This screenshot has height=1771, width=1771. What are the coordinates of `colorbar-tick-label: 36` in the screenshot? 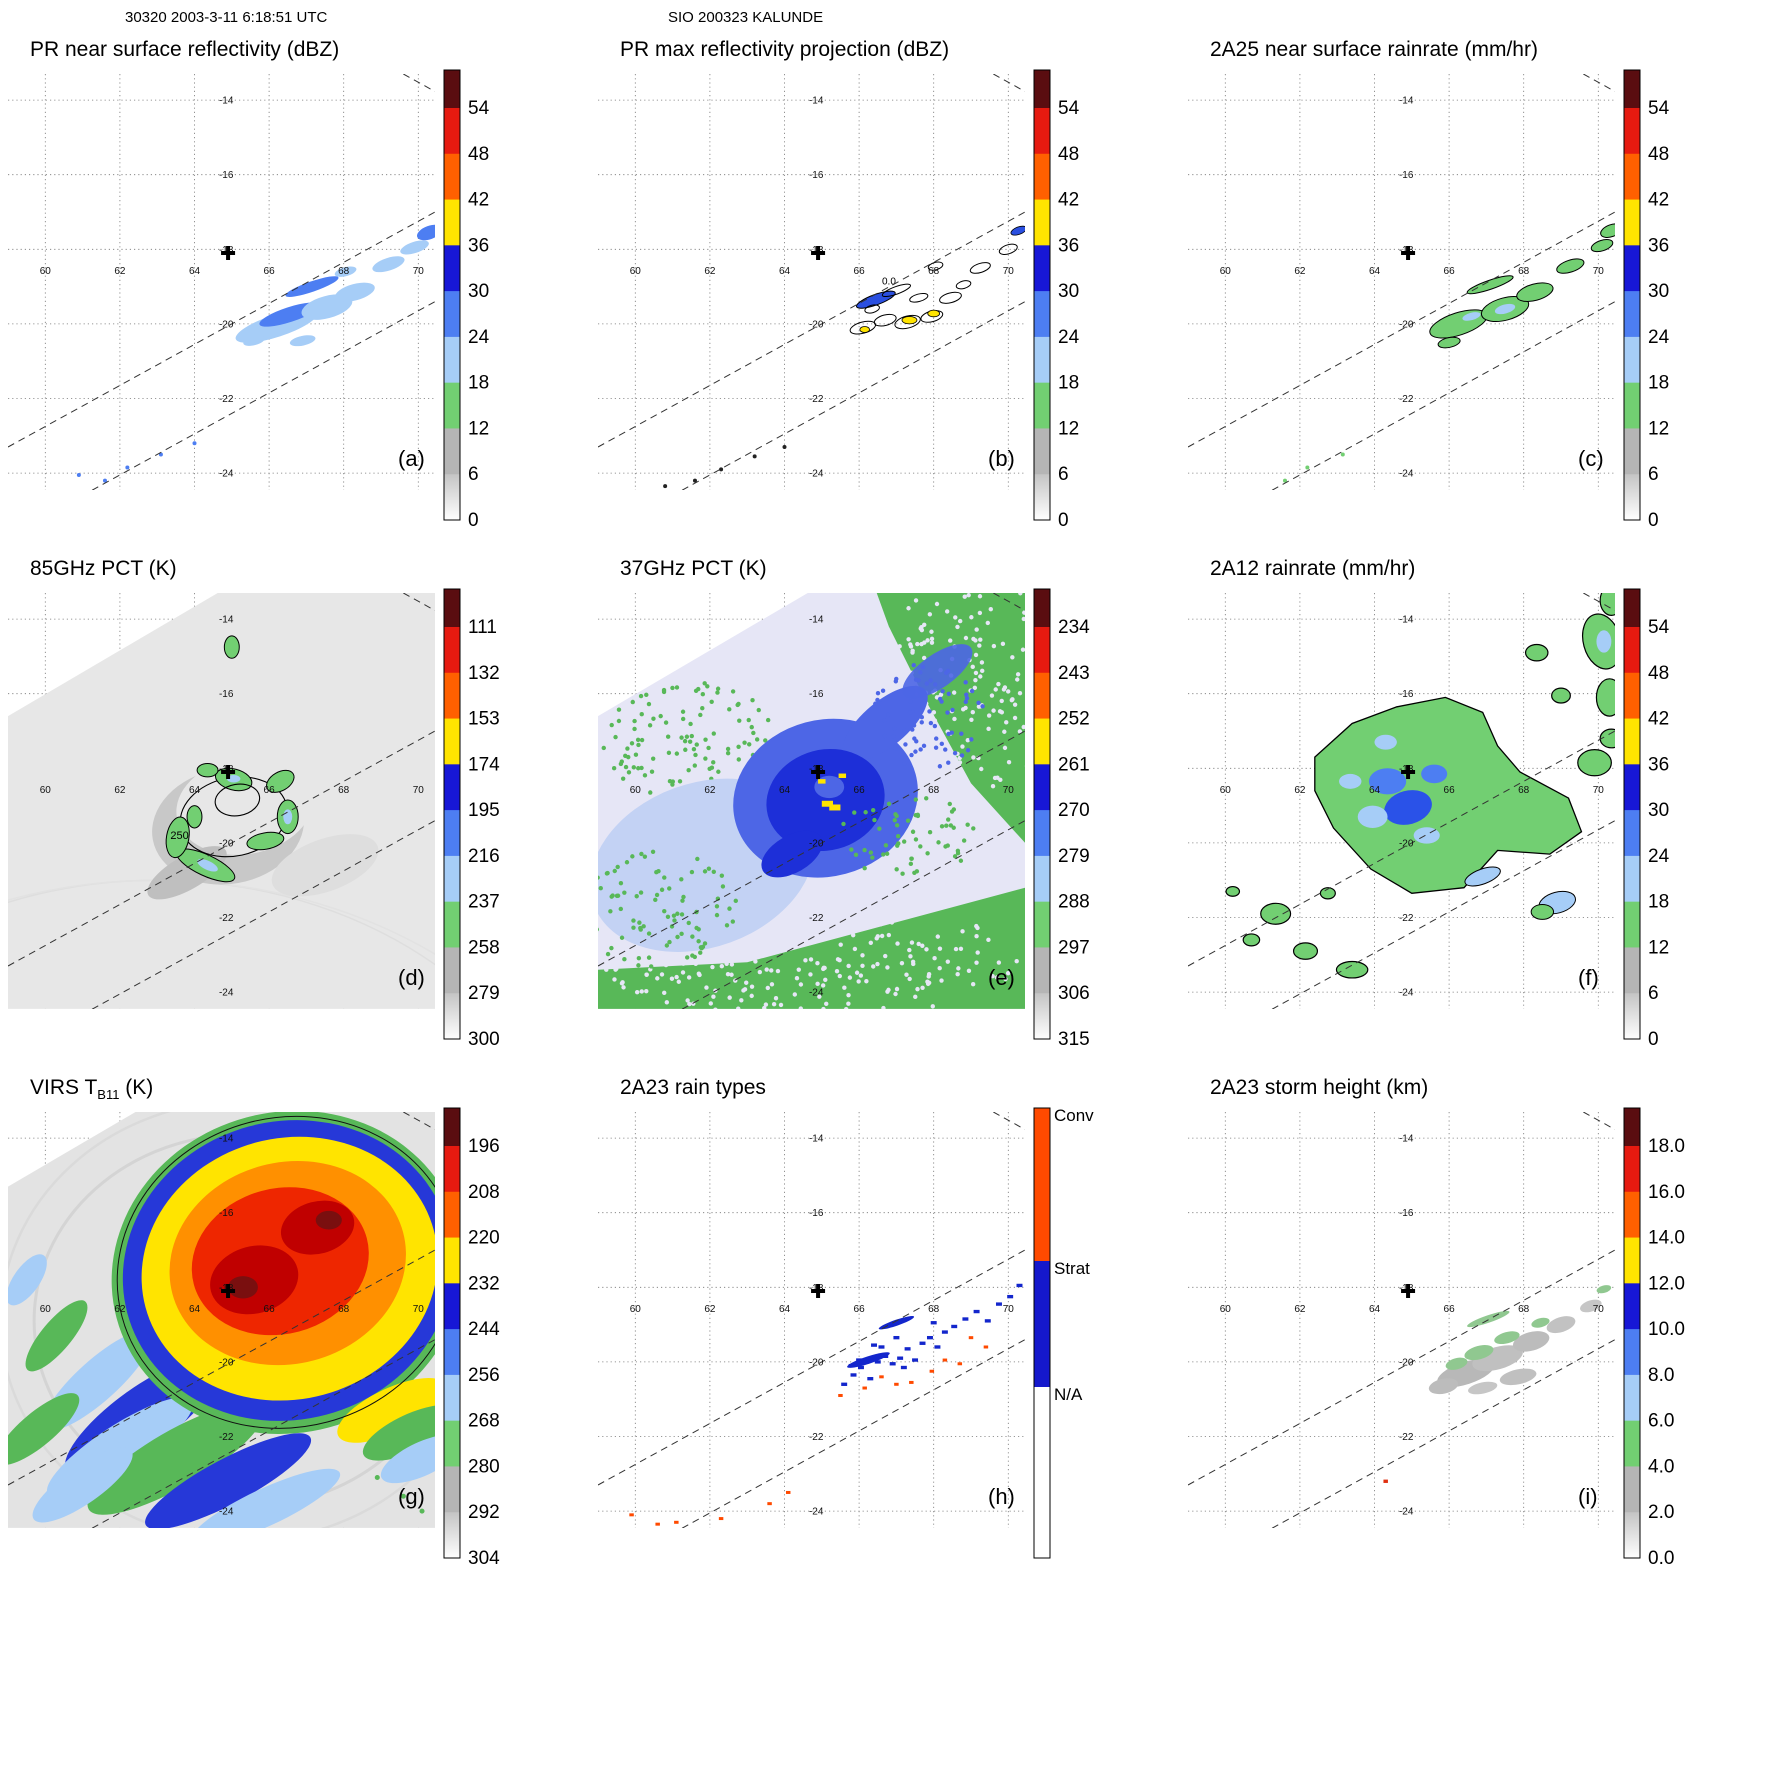 It's located at (1068, 245).